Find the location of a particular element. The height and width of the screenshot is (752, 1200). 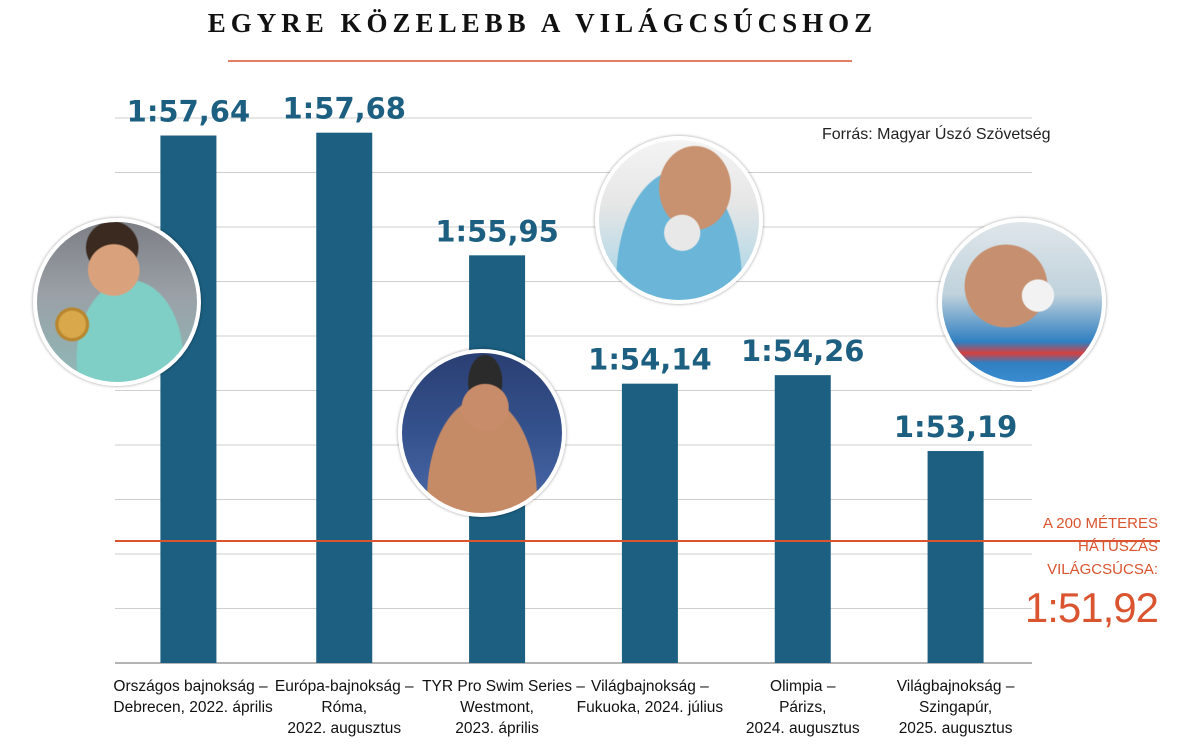

world-record-label-line: VILÁGCSÚCSA: is located at coordinates (1102, 569).